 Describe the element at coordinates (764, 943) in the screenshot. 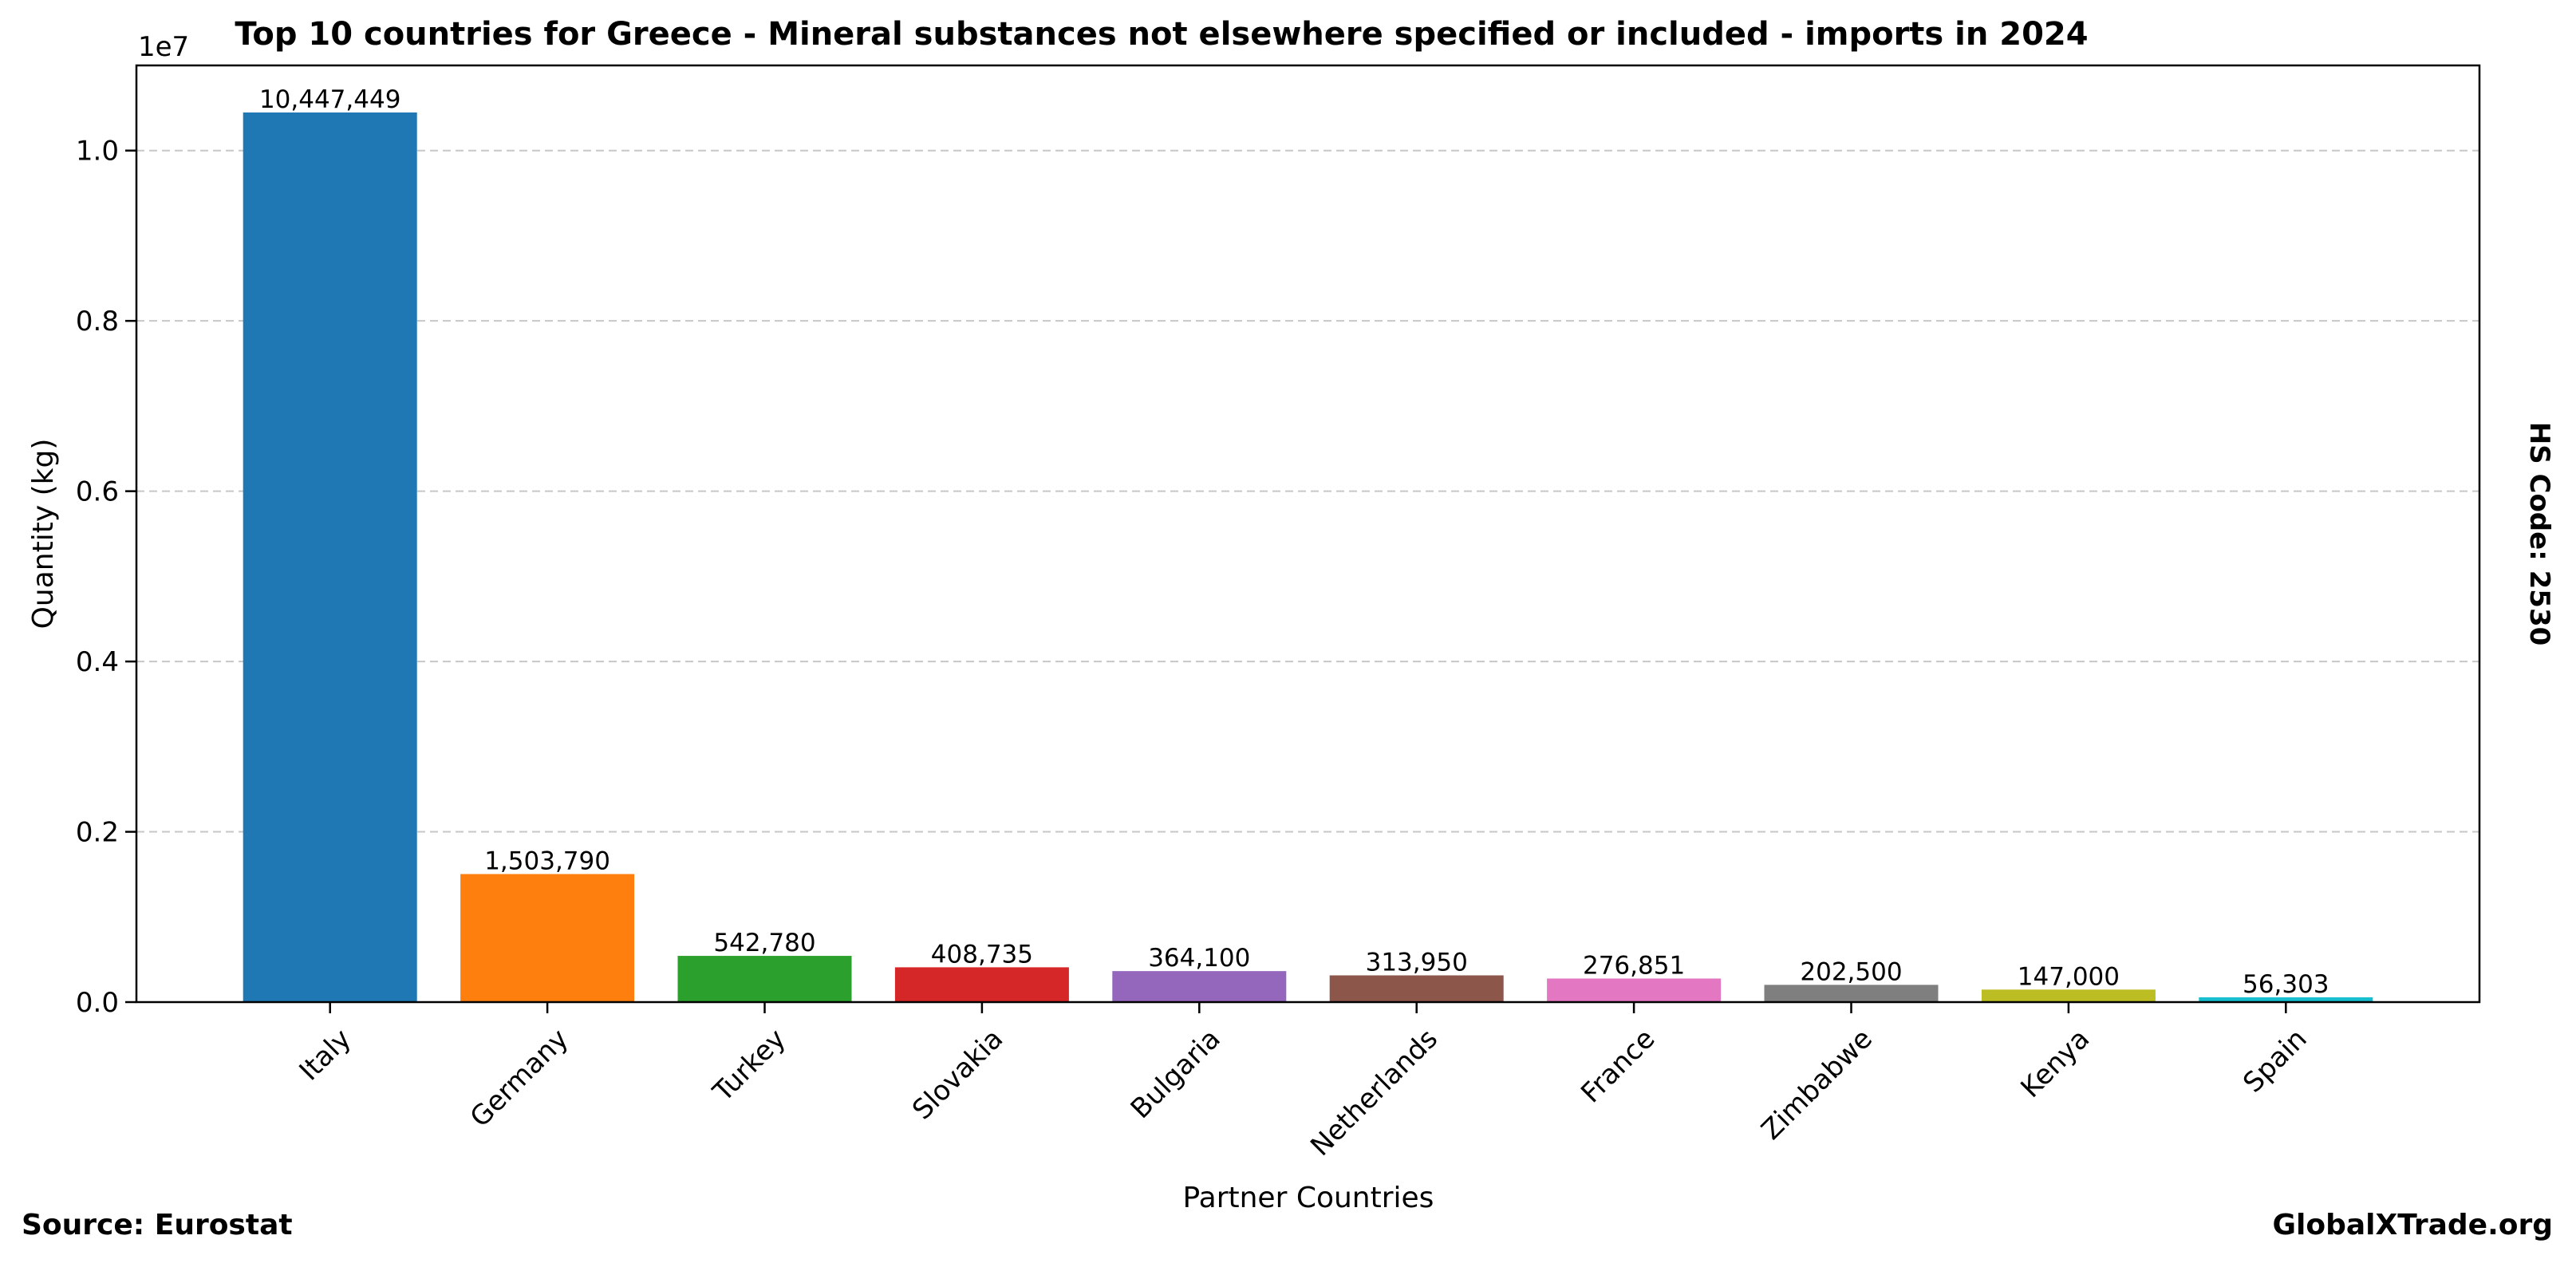

I see `data-label: 542,780` at that location.